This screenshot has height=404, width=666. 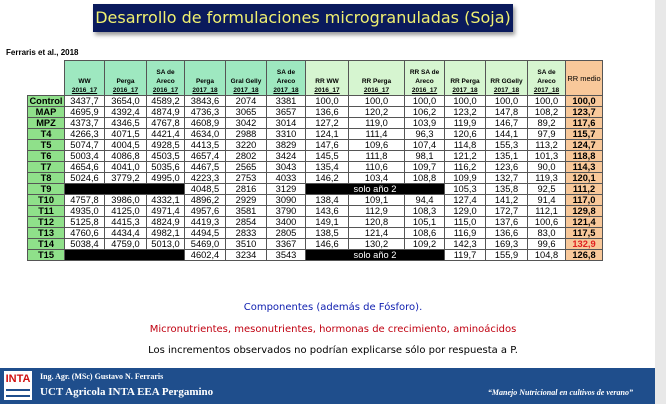 What do you see at coordinates (124, 189) in the screenshot?
I see `missing-cell` at bounding box center [124, 189].